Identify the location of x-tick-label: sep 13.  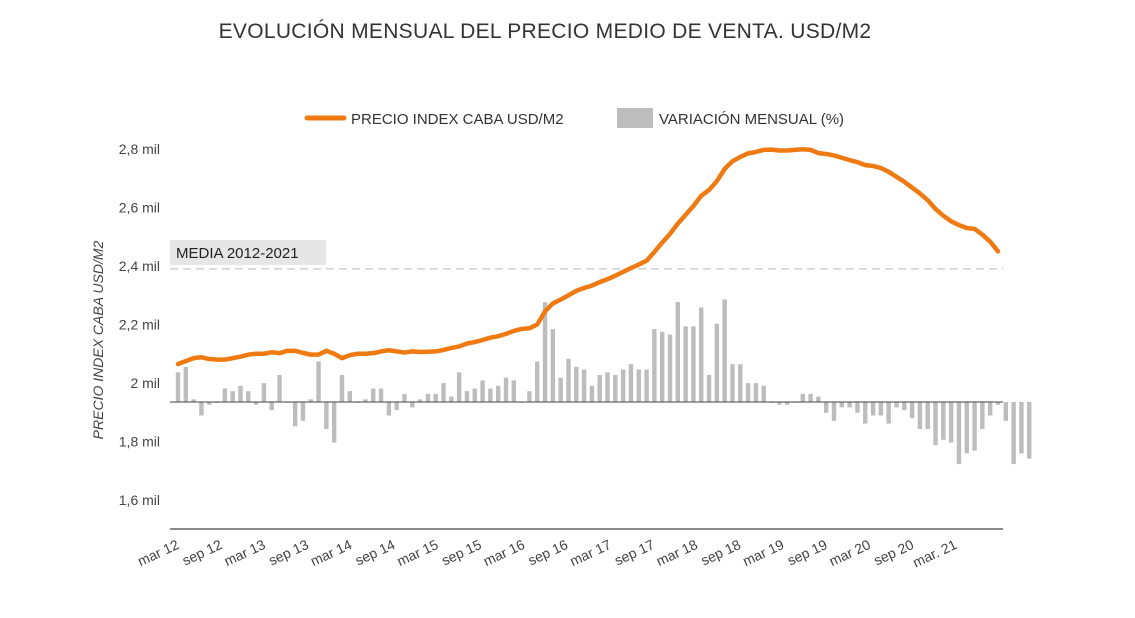
(288, 552).